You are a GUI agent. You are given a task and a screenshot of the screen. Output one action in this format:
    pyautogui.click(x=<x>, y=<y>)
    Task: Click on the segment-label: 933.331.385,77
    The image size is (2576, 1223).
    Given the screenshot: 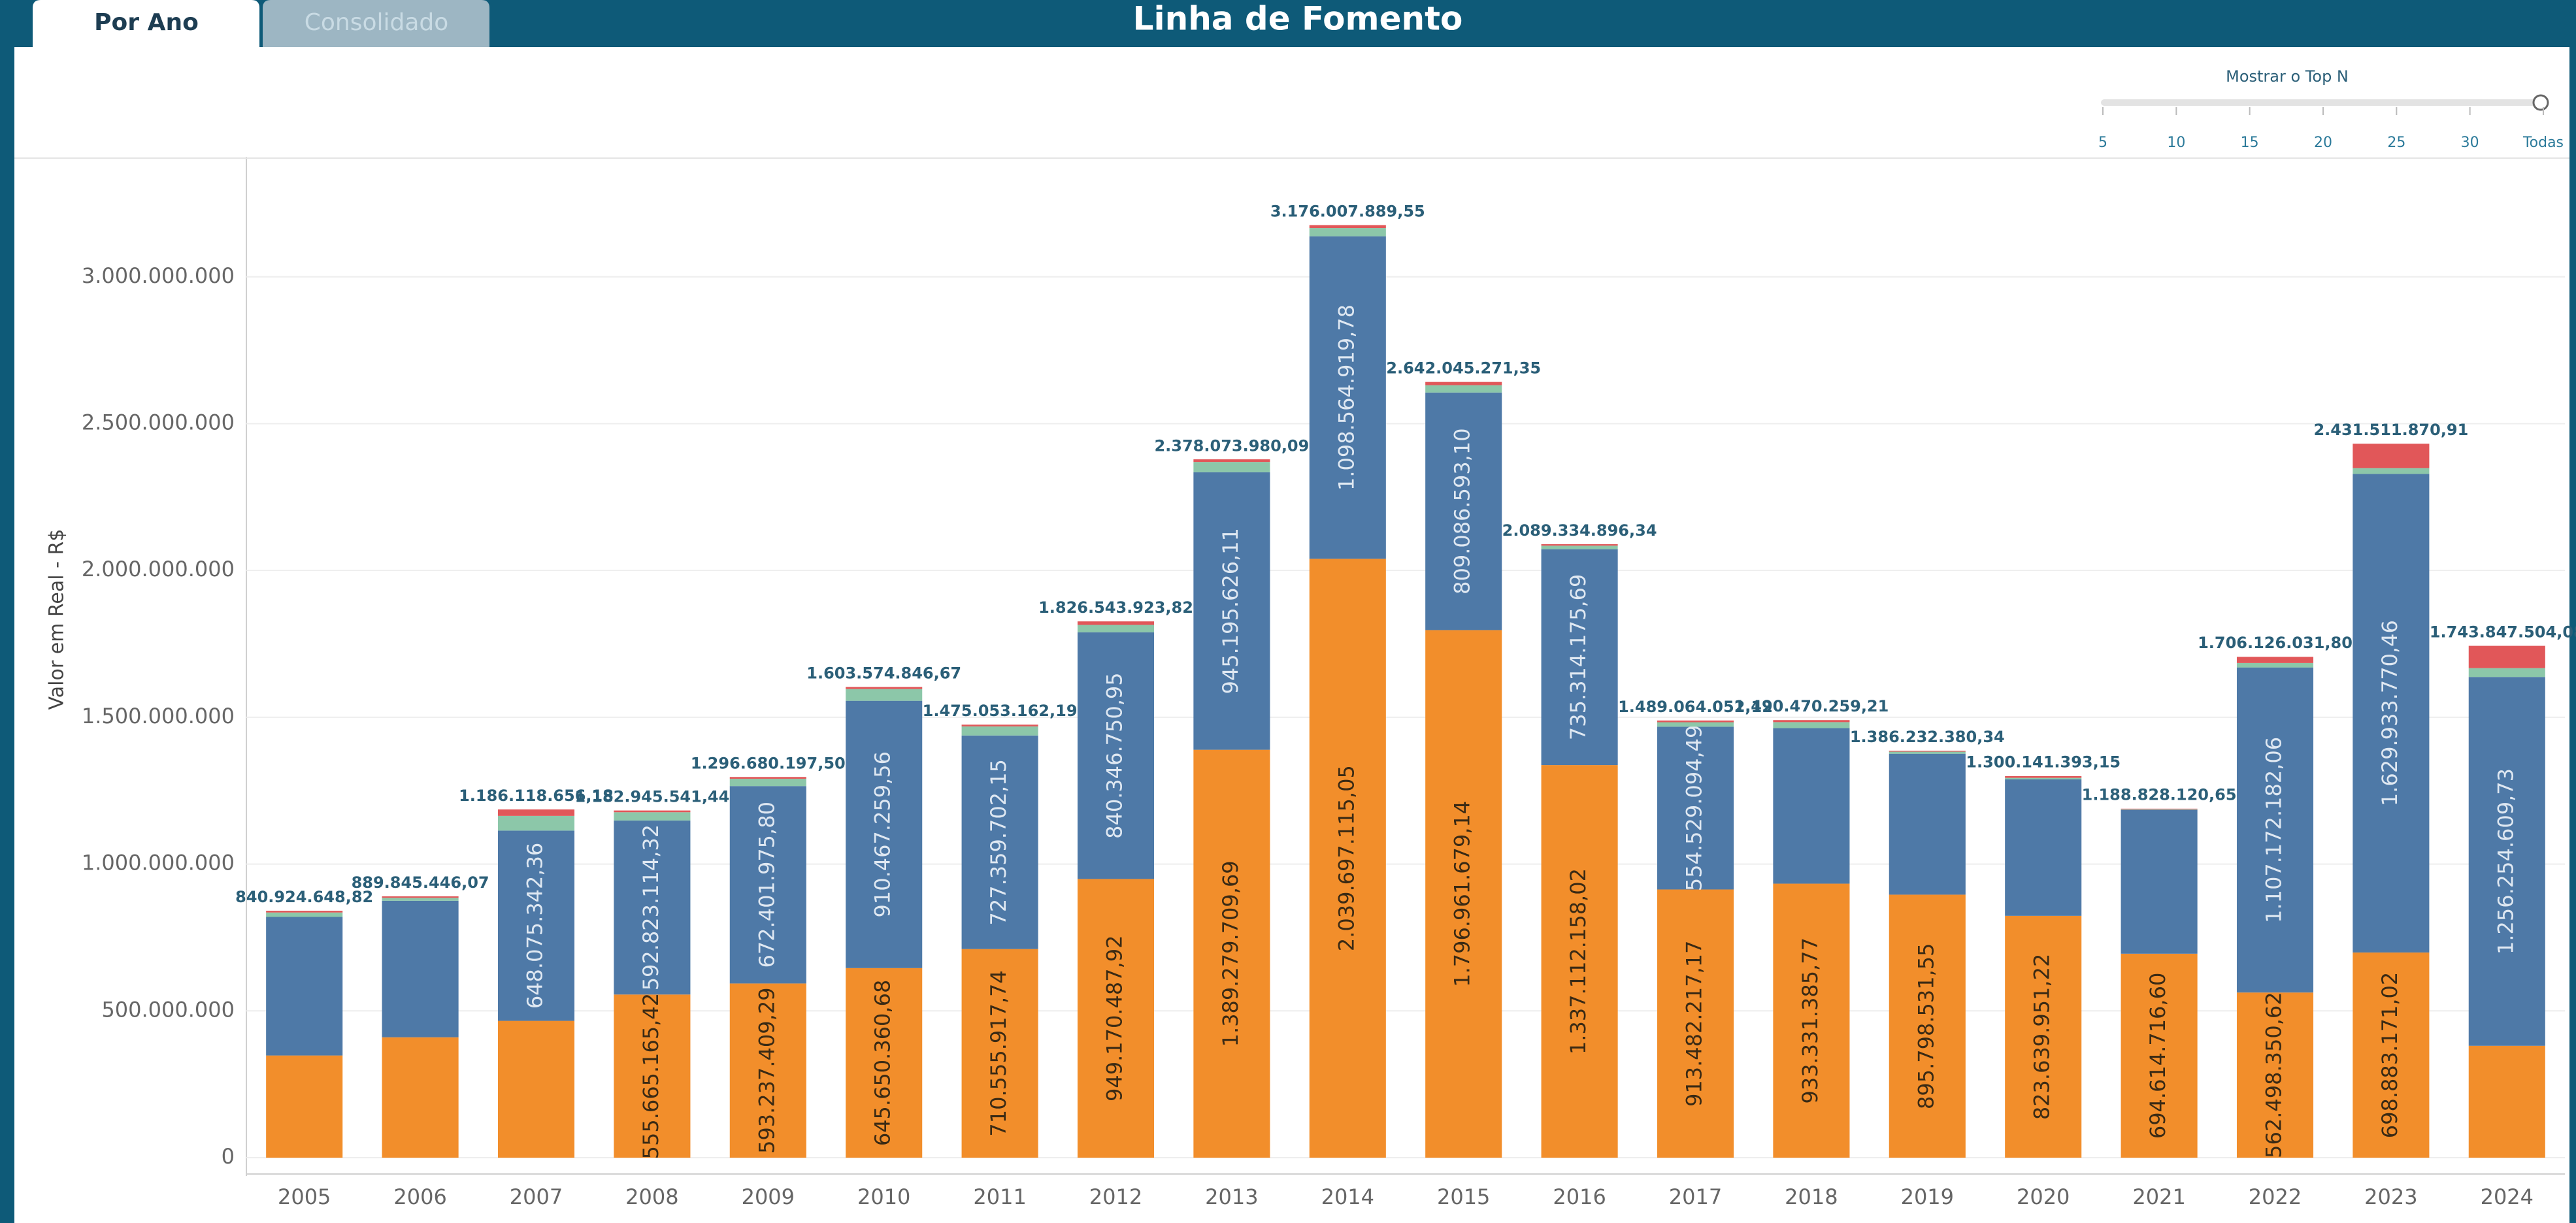 What is the action you would take?
    pyautogui.click(x=1810, y=1020)
    